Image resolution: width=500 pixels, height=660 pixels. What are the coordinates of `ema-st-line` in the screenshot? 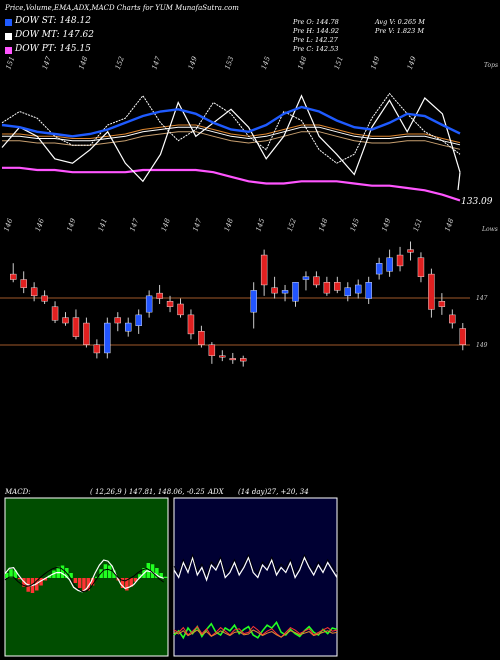 It's located at (231, 121).